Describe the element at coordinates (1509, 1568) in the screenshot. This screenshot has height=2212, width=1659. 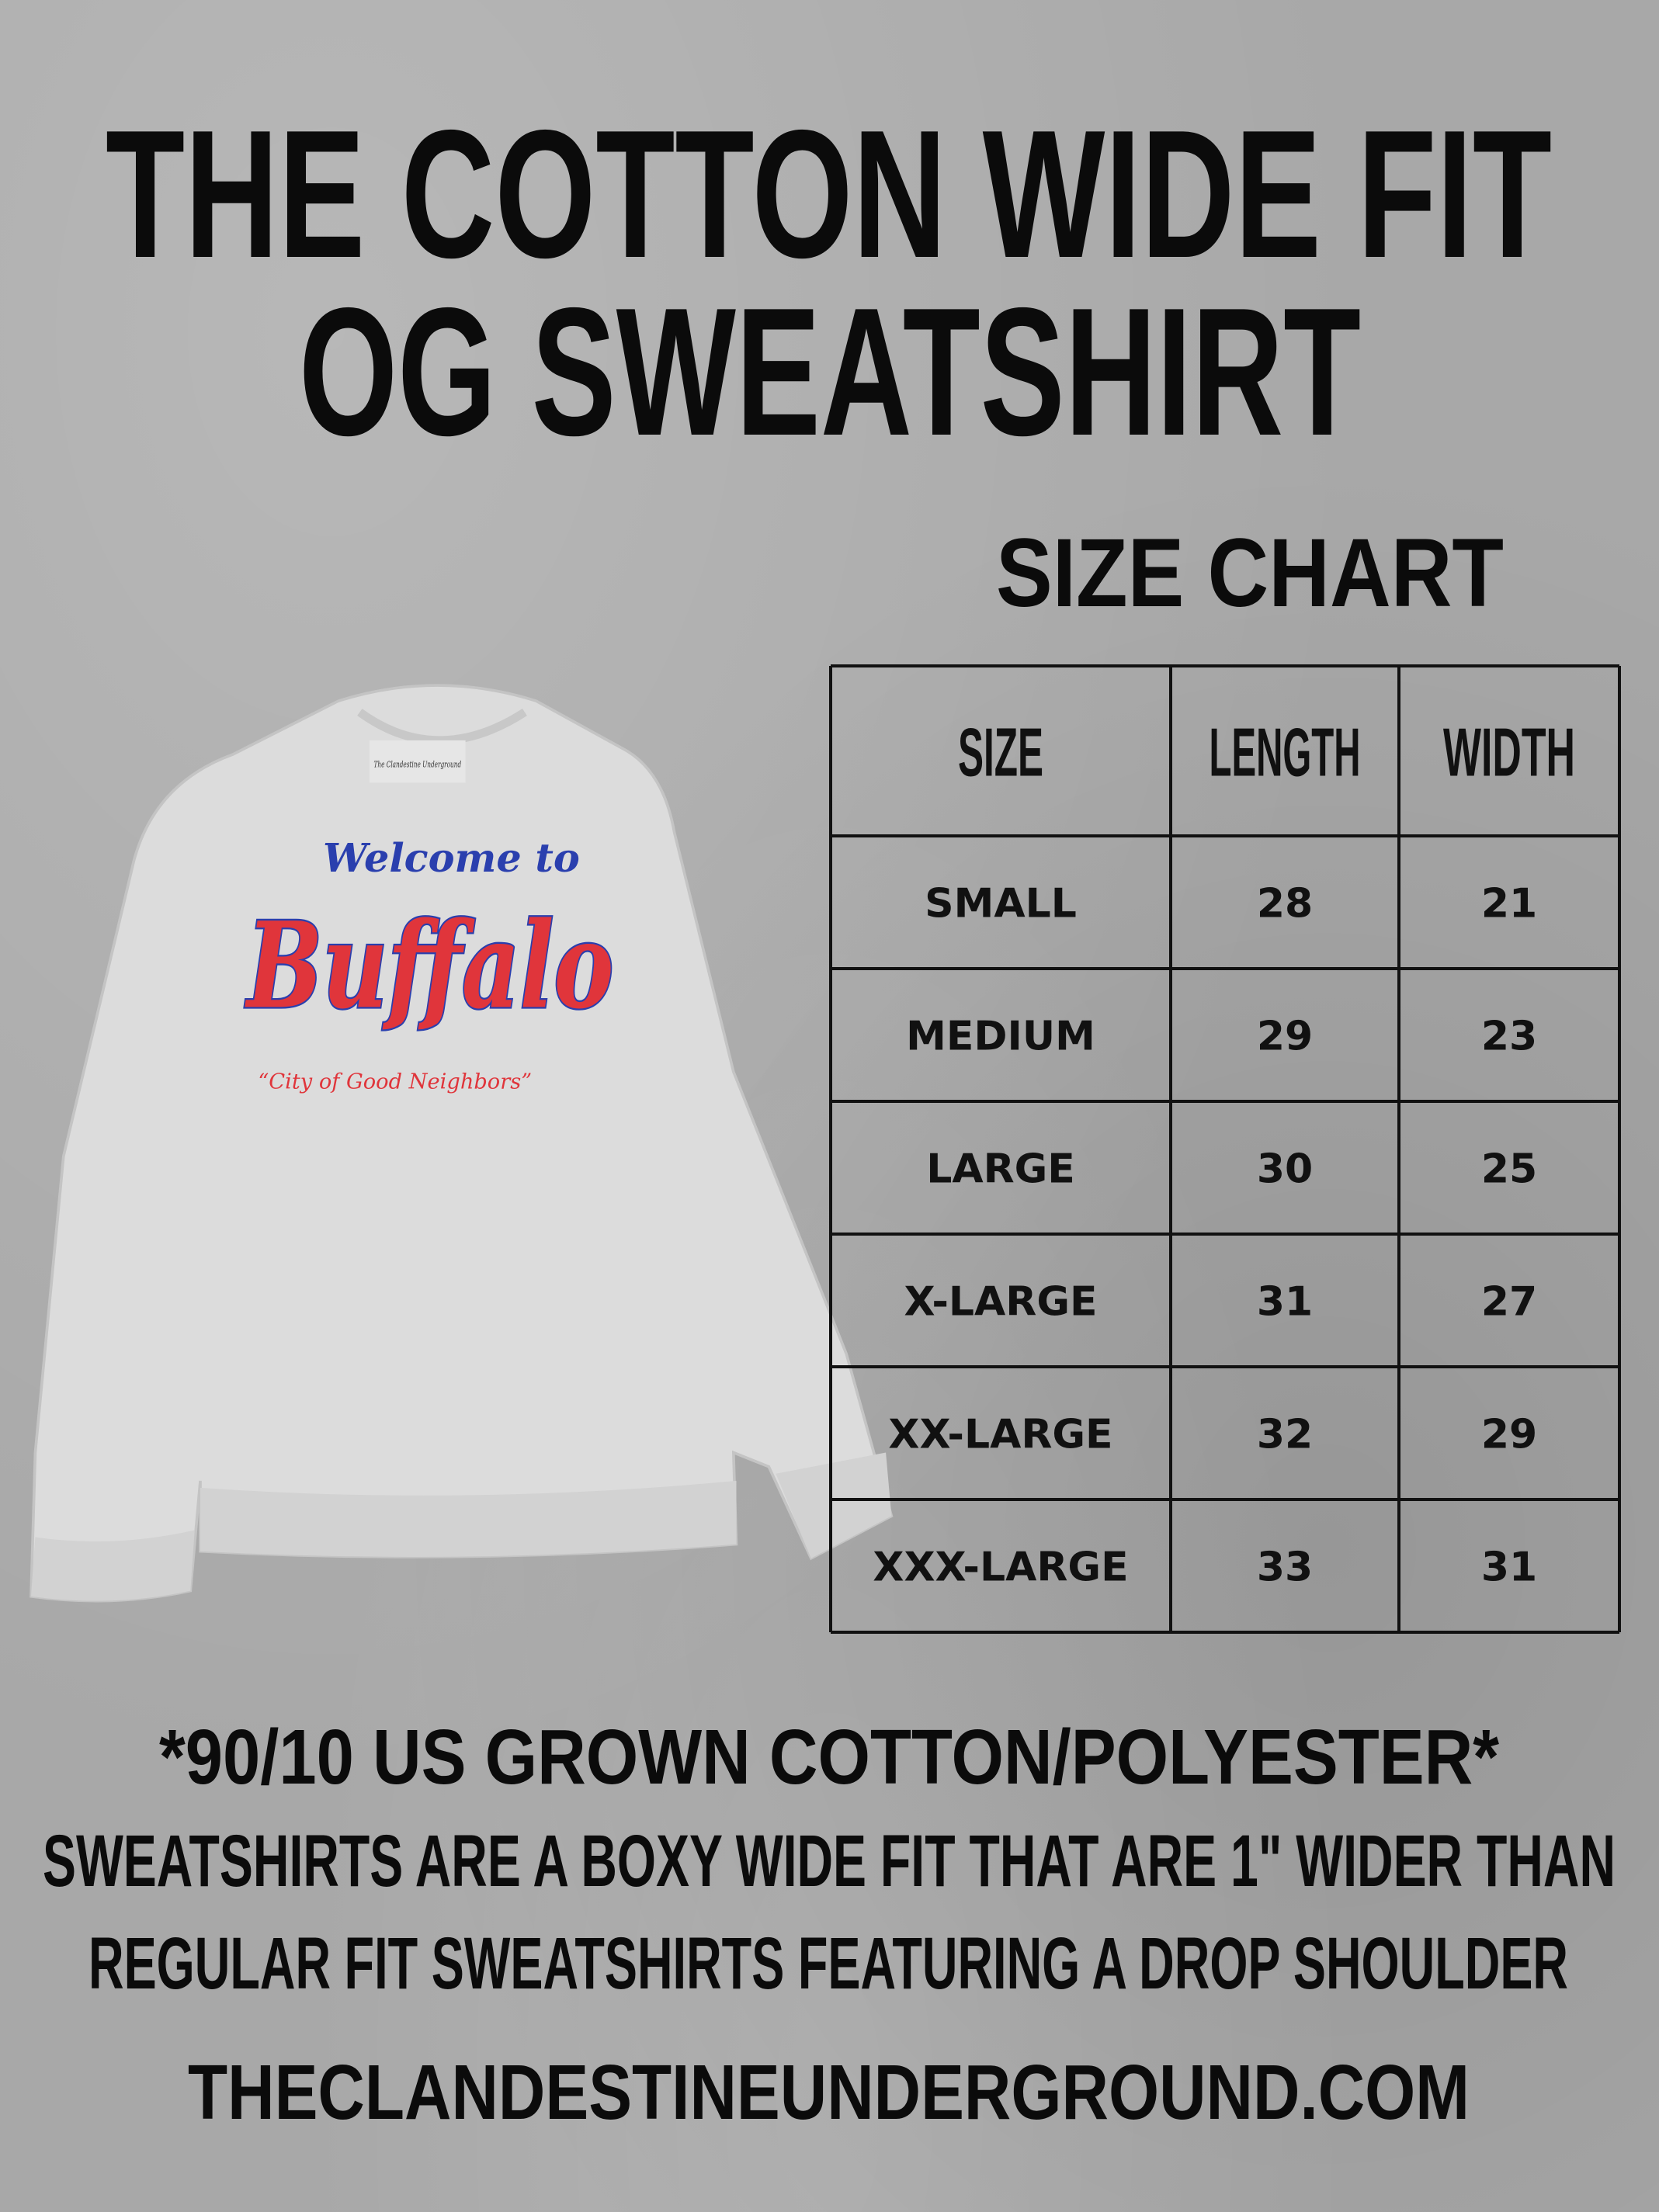
I see `width-value: 31` at that location.